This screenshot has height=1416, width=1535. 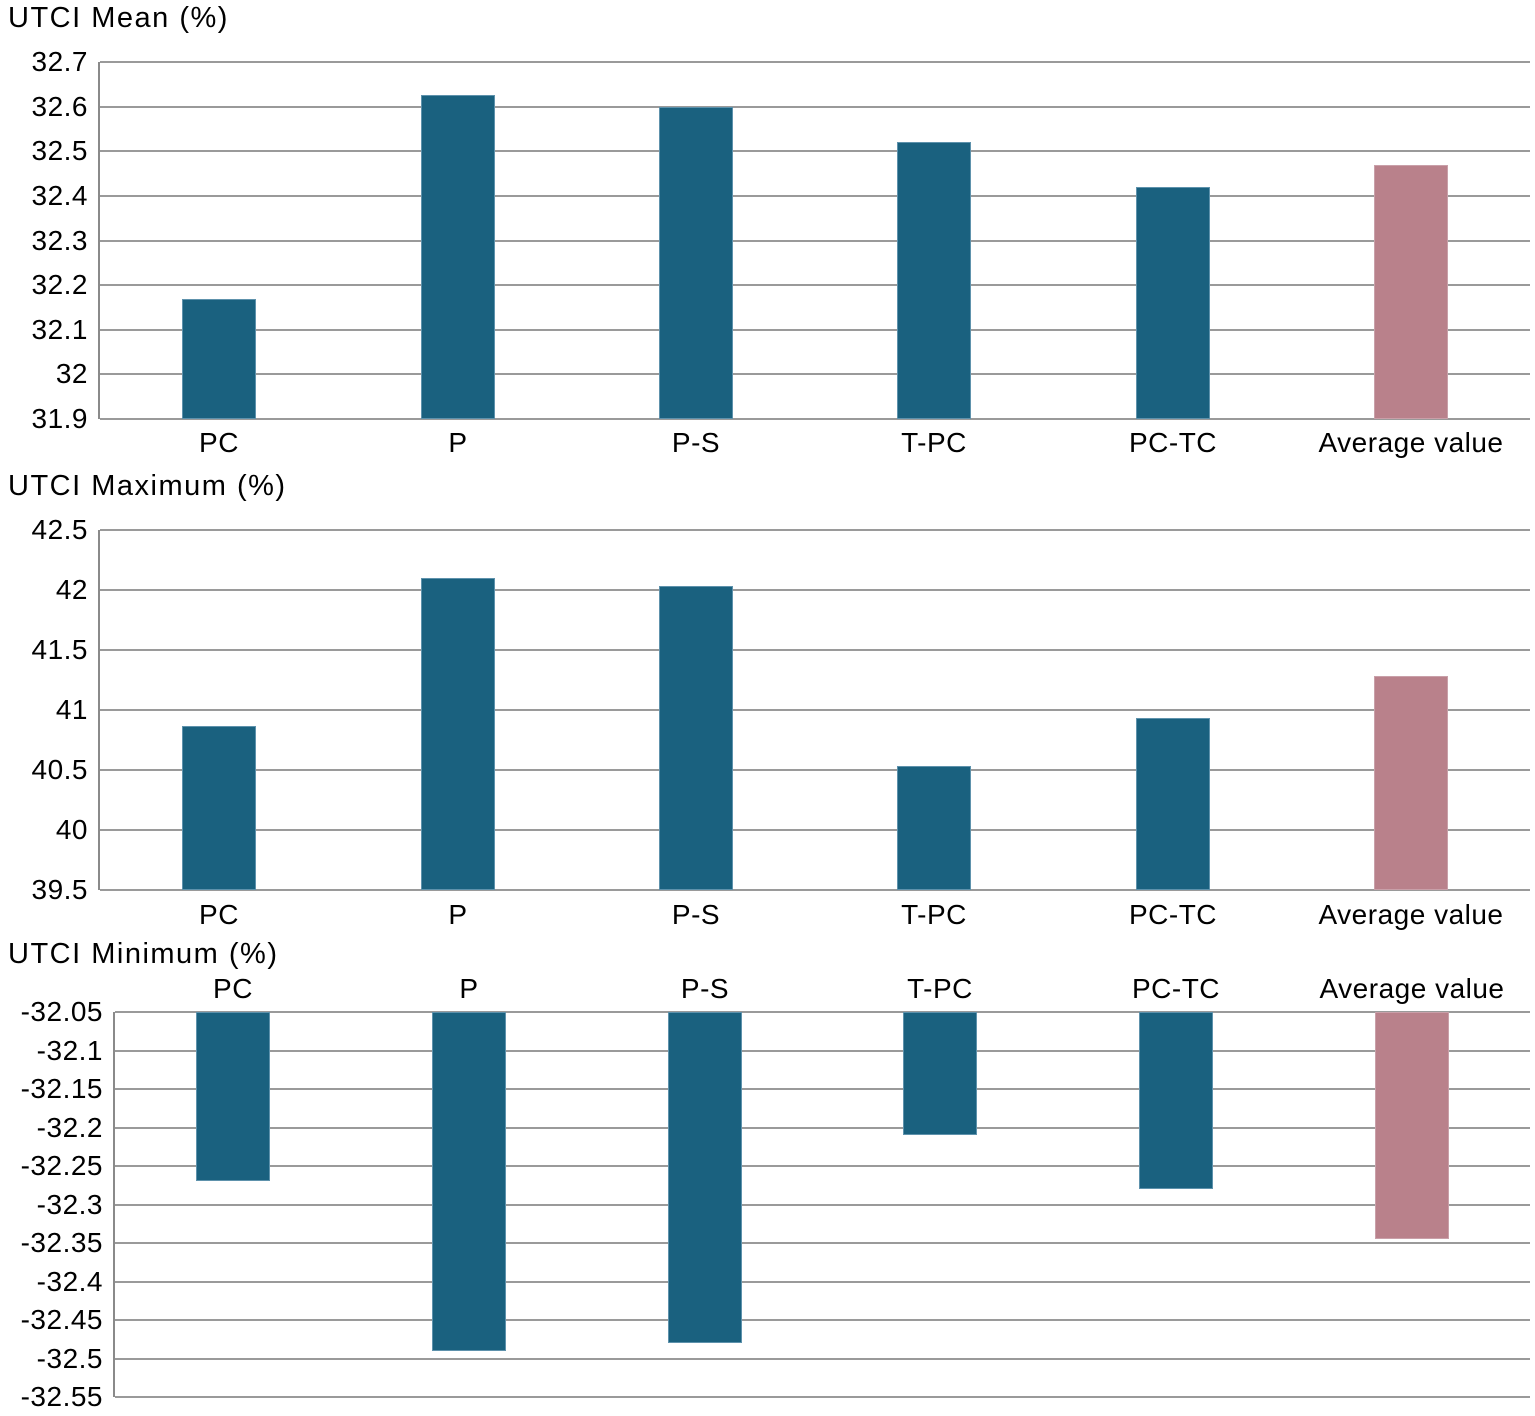 What do you see at coordinates (59, 240) in the screenshot?
I see `y-tick-label: 32.3` at bounding box center [59, 240].